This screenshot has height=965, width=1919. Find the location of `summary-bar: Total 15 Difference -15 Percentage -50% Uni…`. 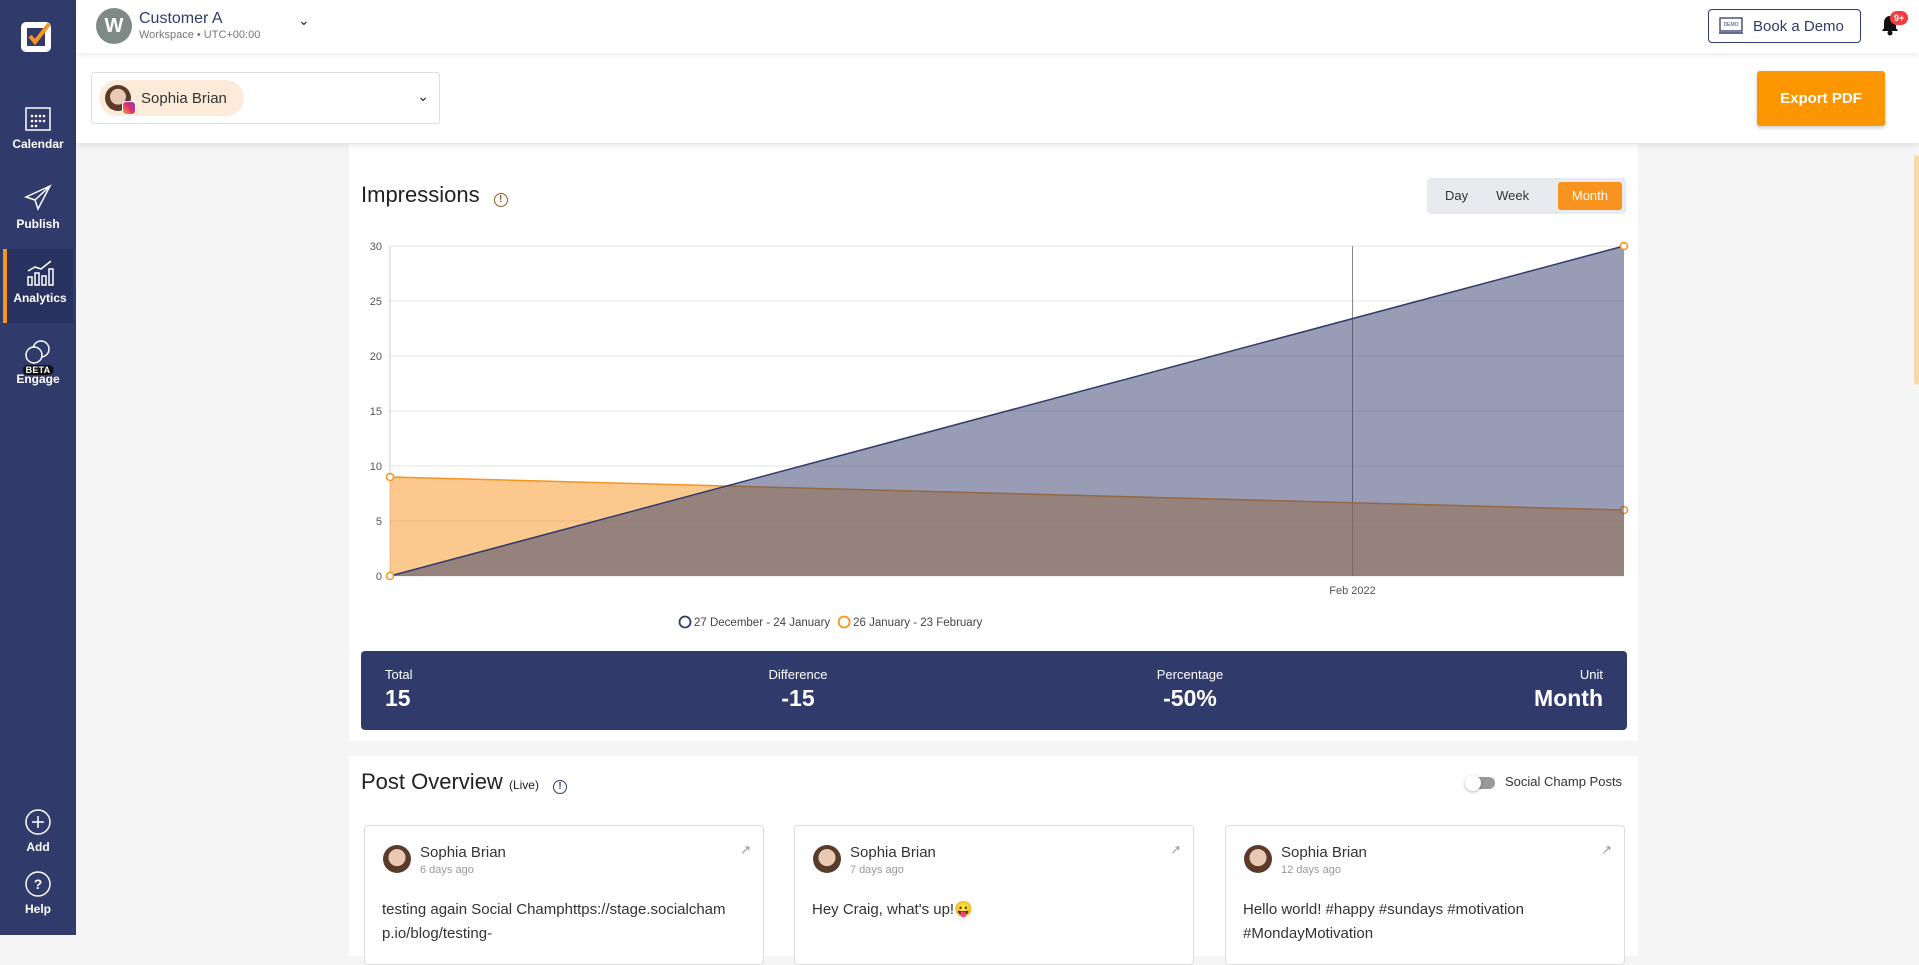

summary-bar: Total 15 Difference -15 Percentage -50% Uni… is located at coordinates (994, 690).